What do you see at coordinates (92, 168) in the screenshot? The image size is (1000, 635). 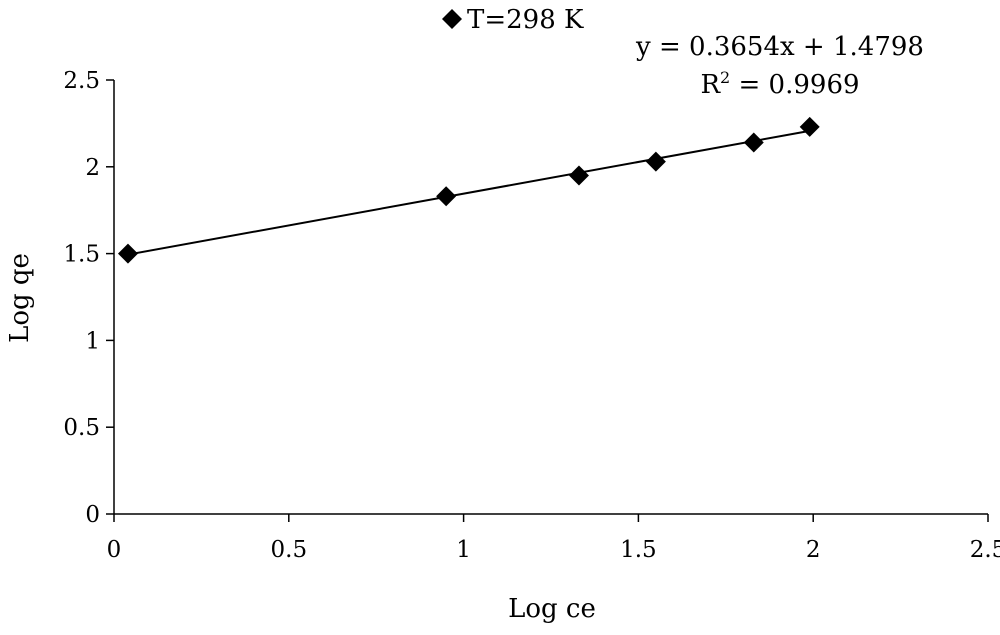 I see `y-tick-label: 2` at bounding box center [92, 168].